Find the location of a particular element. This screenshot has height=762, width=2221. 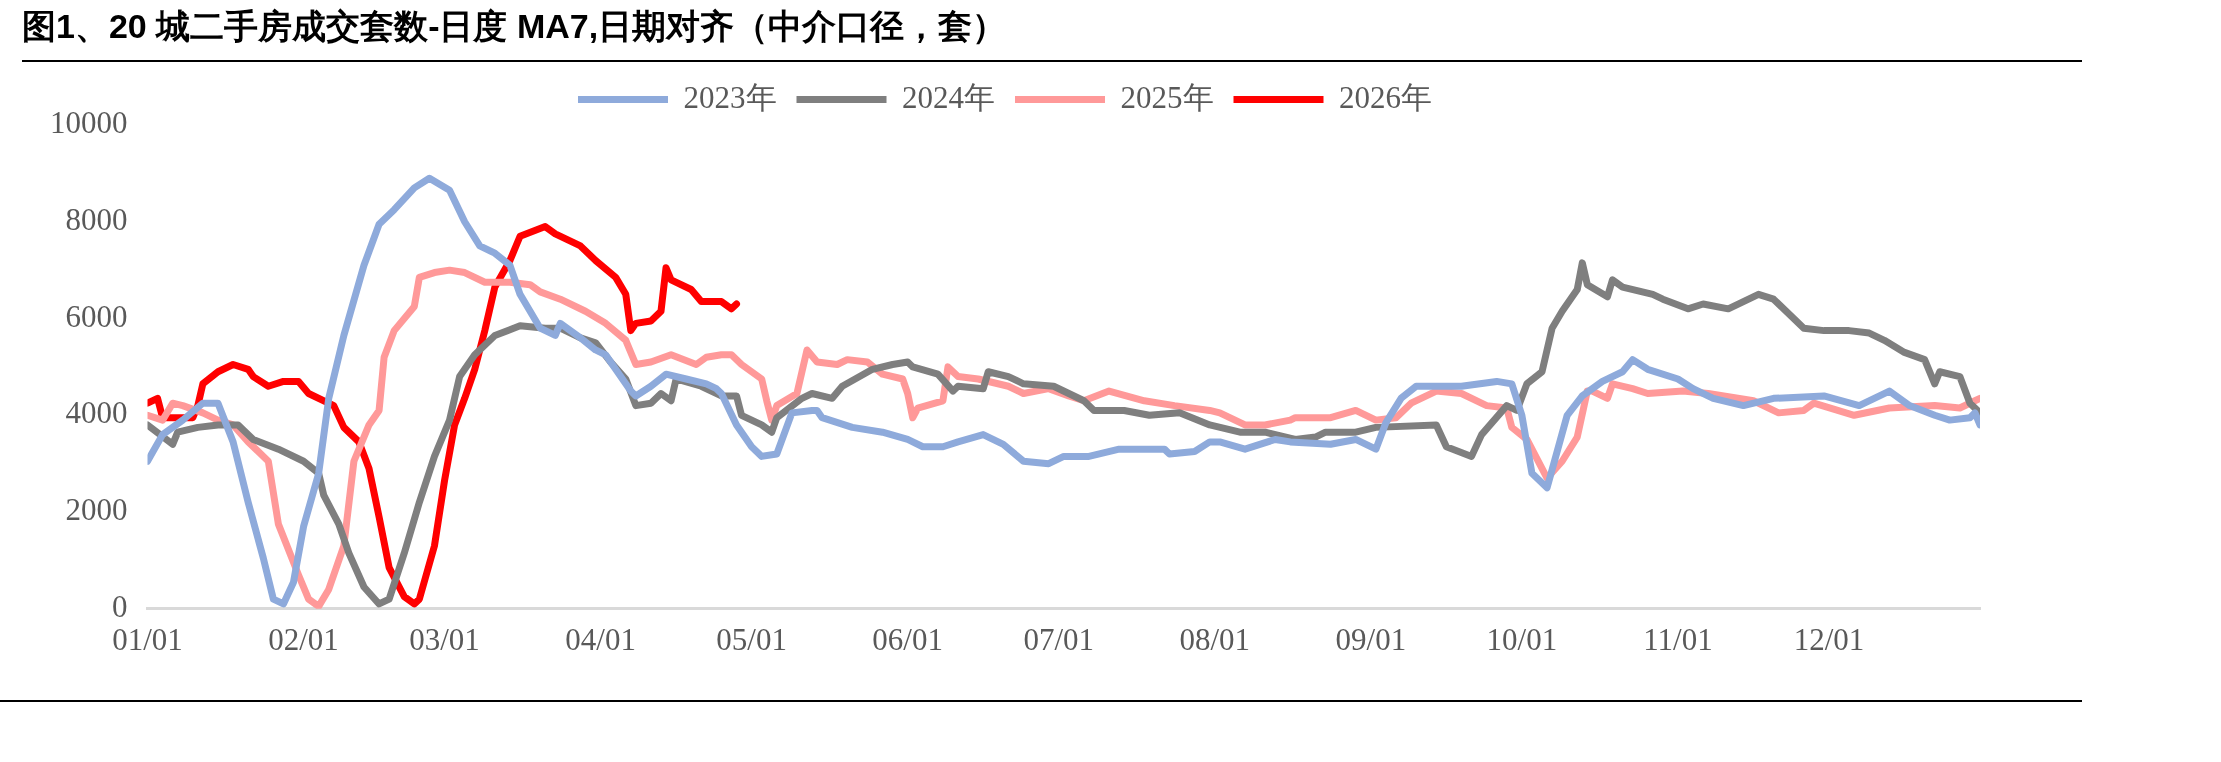

x-tick-label: 02/01 is located at coordinates (303, 639).